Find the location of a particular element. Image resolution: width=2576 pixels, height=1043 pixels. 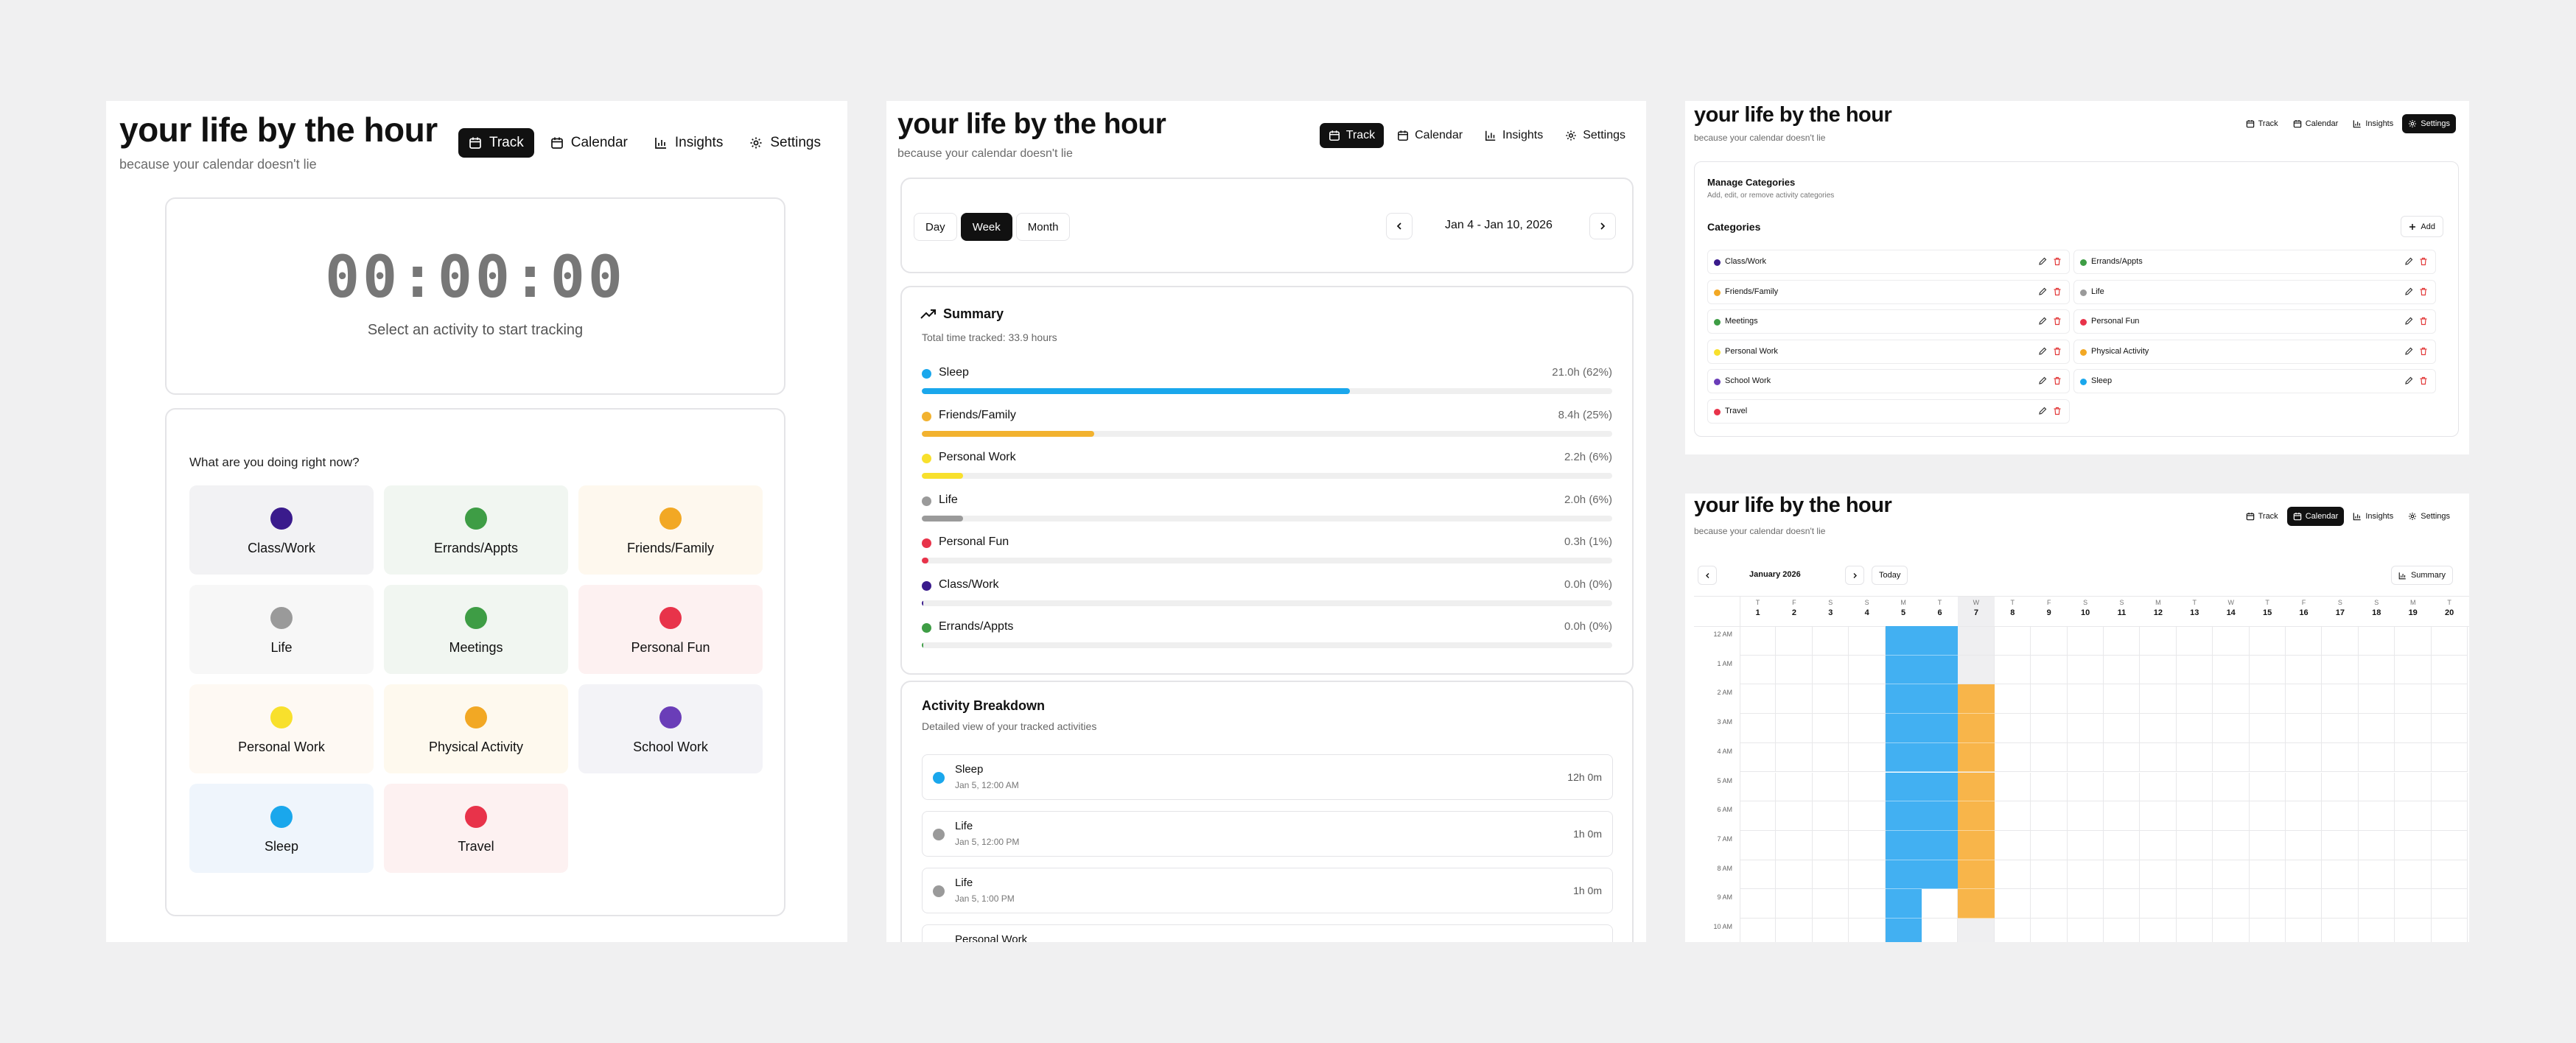

day-header: W 14 is located at coordinates (2231, 611).